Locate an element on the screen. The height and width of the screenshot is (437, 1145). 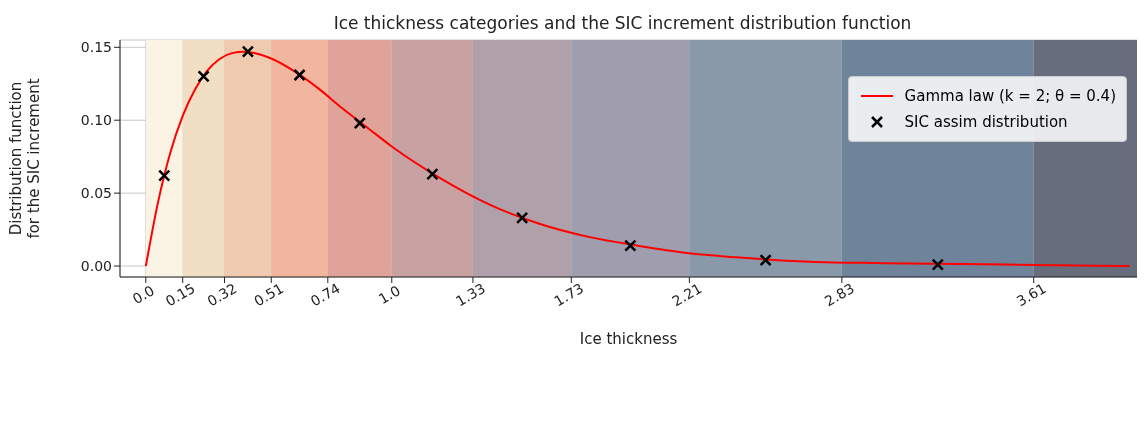
y-tick-label: 0.10 is located at coordinates (96, 120).